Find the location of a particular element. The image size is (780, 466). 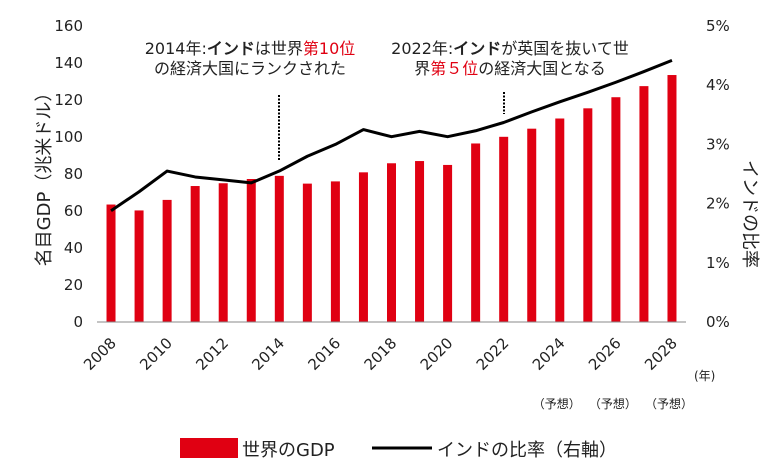

bar-2017 is located at coordinates (363, 247).